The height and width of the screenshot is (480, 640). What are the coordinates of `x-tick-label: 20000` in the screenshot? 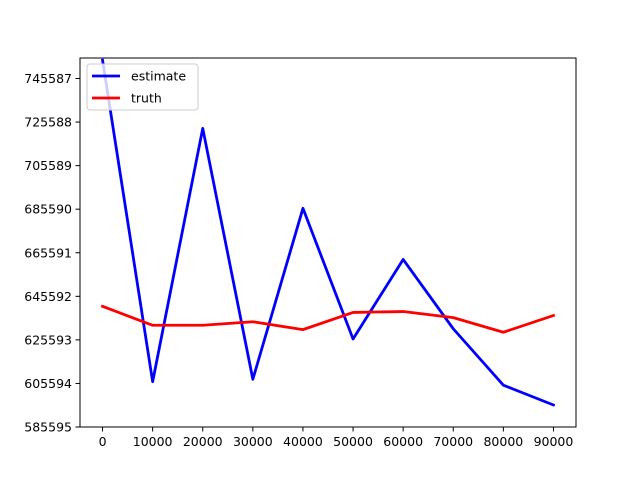 It's located at (203, 441).